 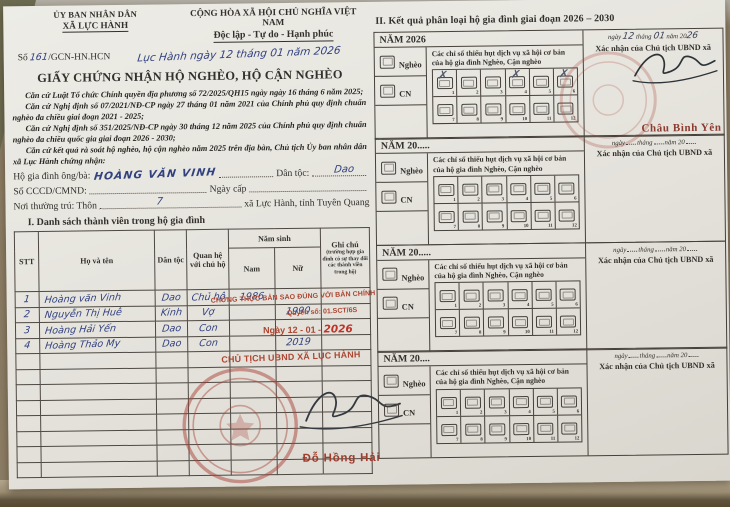 I want to click on col-header-female: Nữ, so click(x=298, y=268).